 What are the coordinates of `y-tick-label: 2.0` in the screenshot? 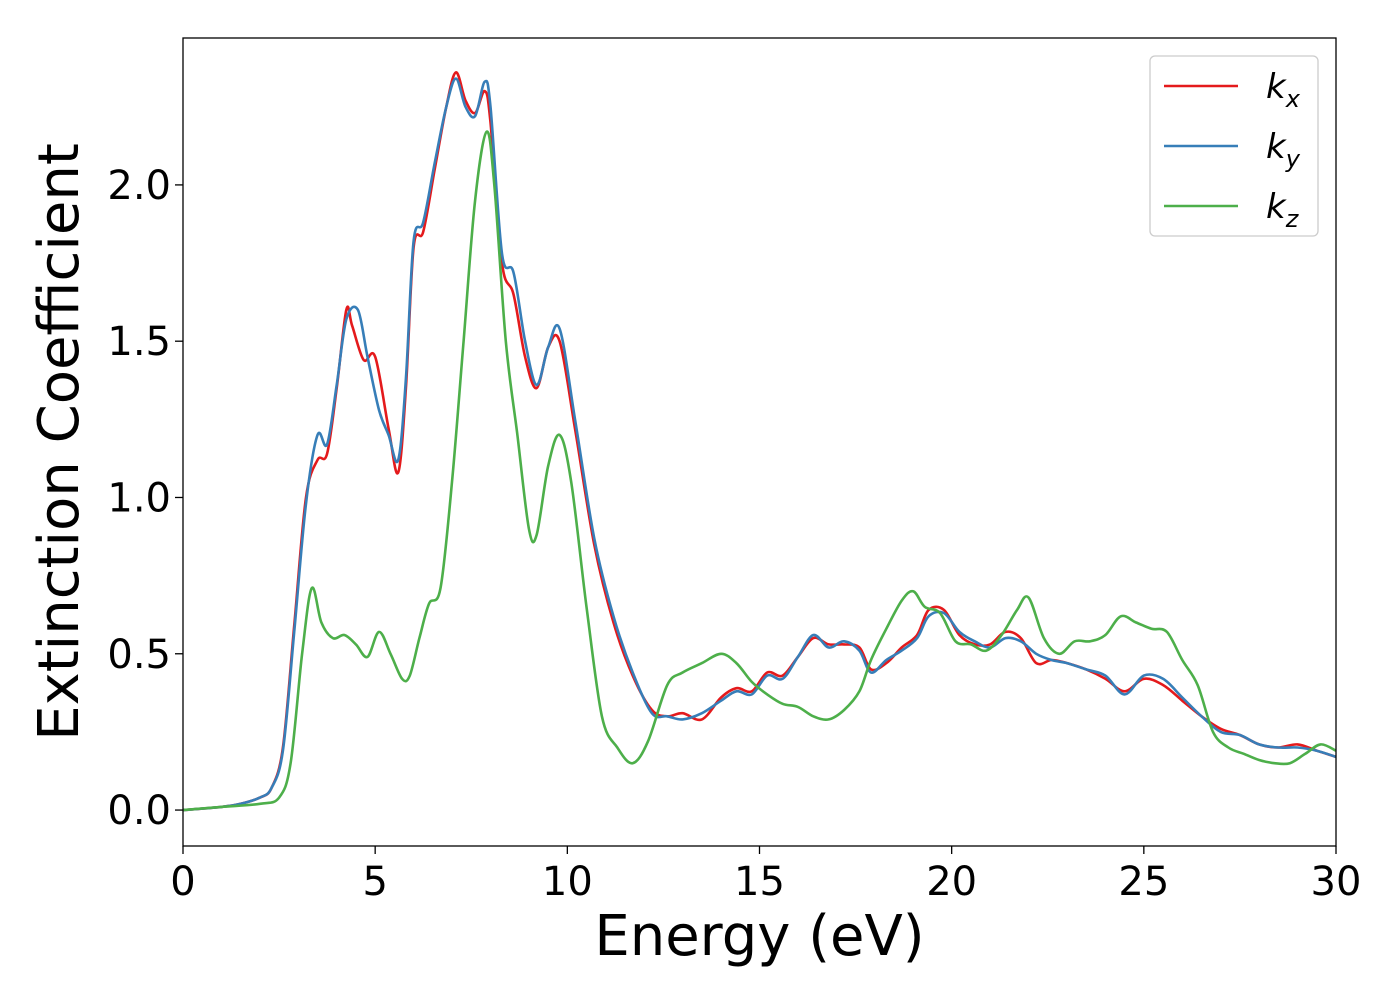 It's located at (139, 186).